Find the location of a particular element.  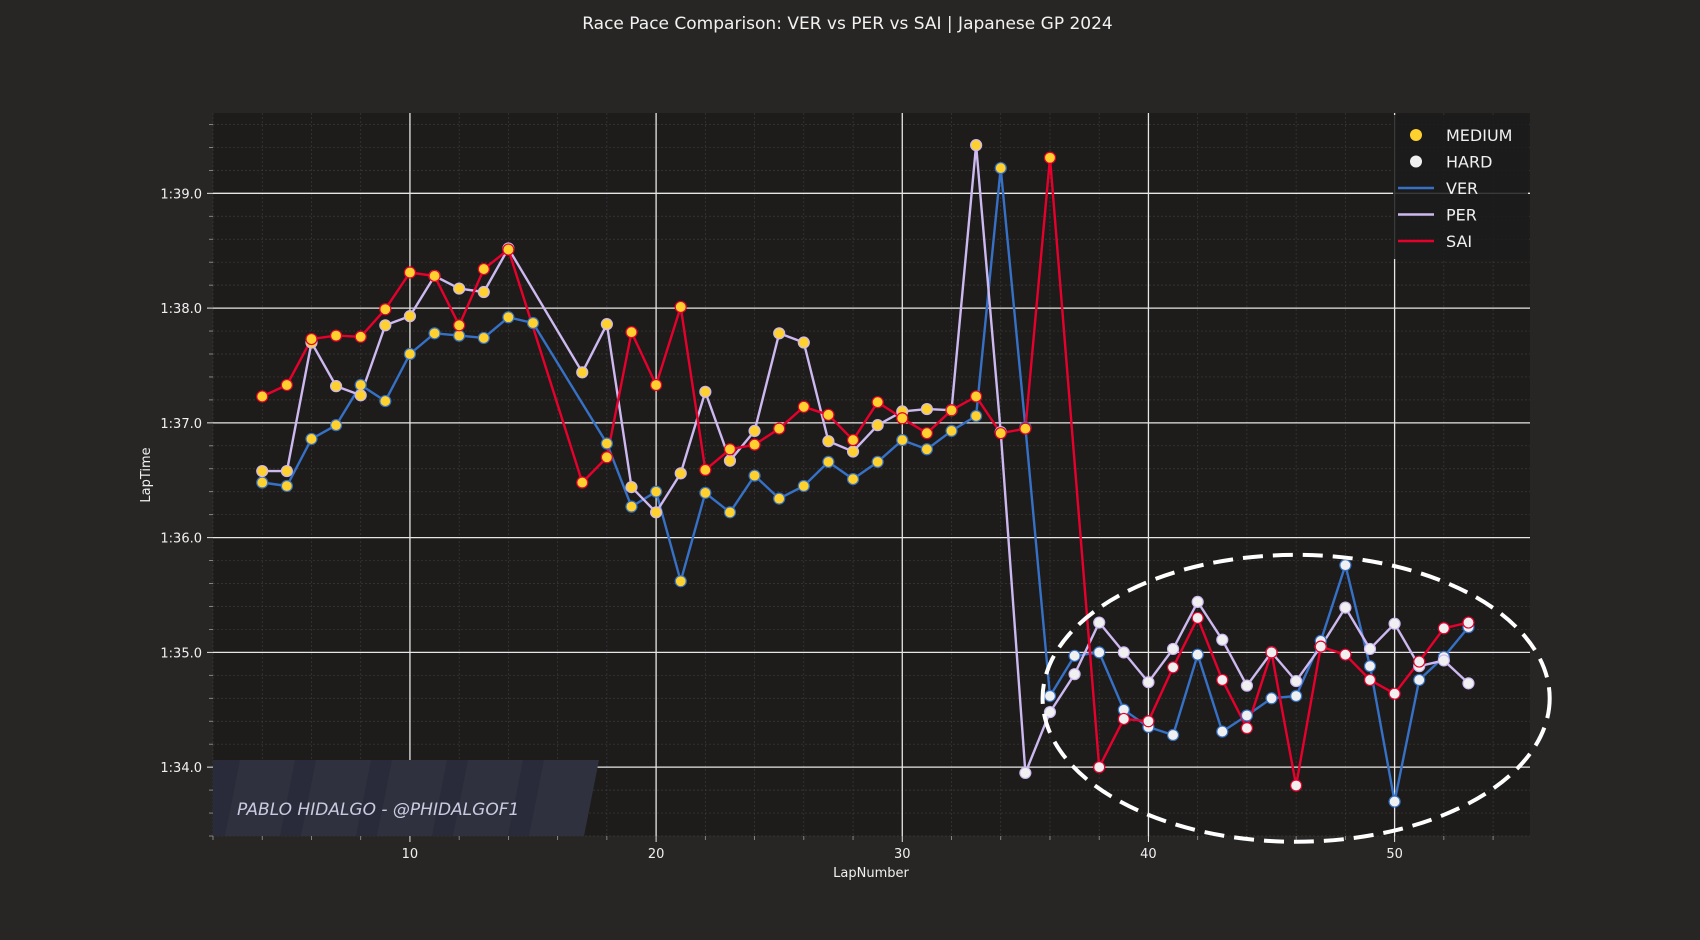

legend-marker-hard is located at coordinates (1416, 161).